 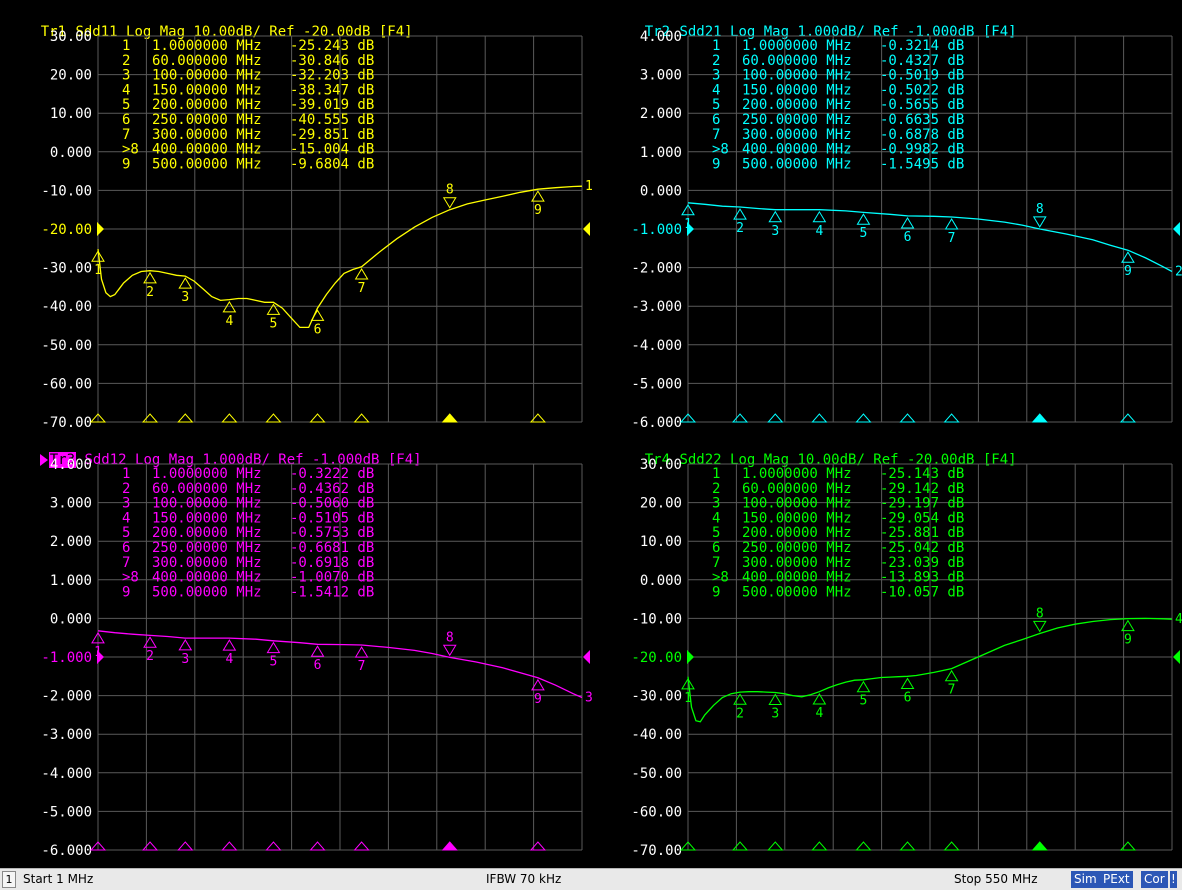 What do you see at coordinates (9, 879) in the screenshot?
I see `channel-indicator: 1` at bounding box center [9, 879].